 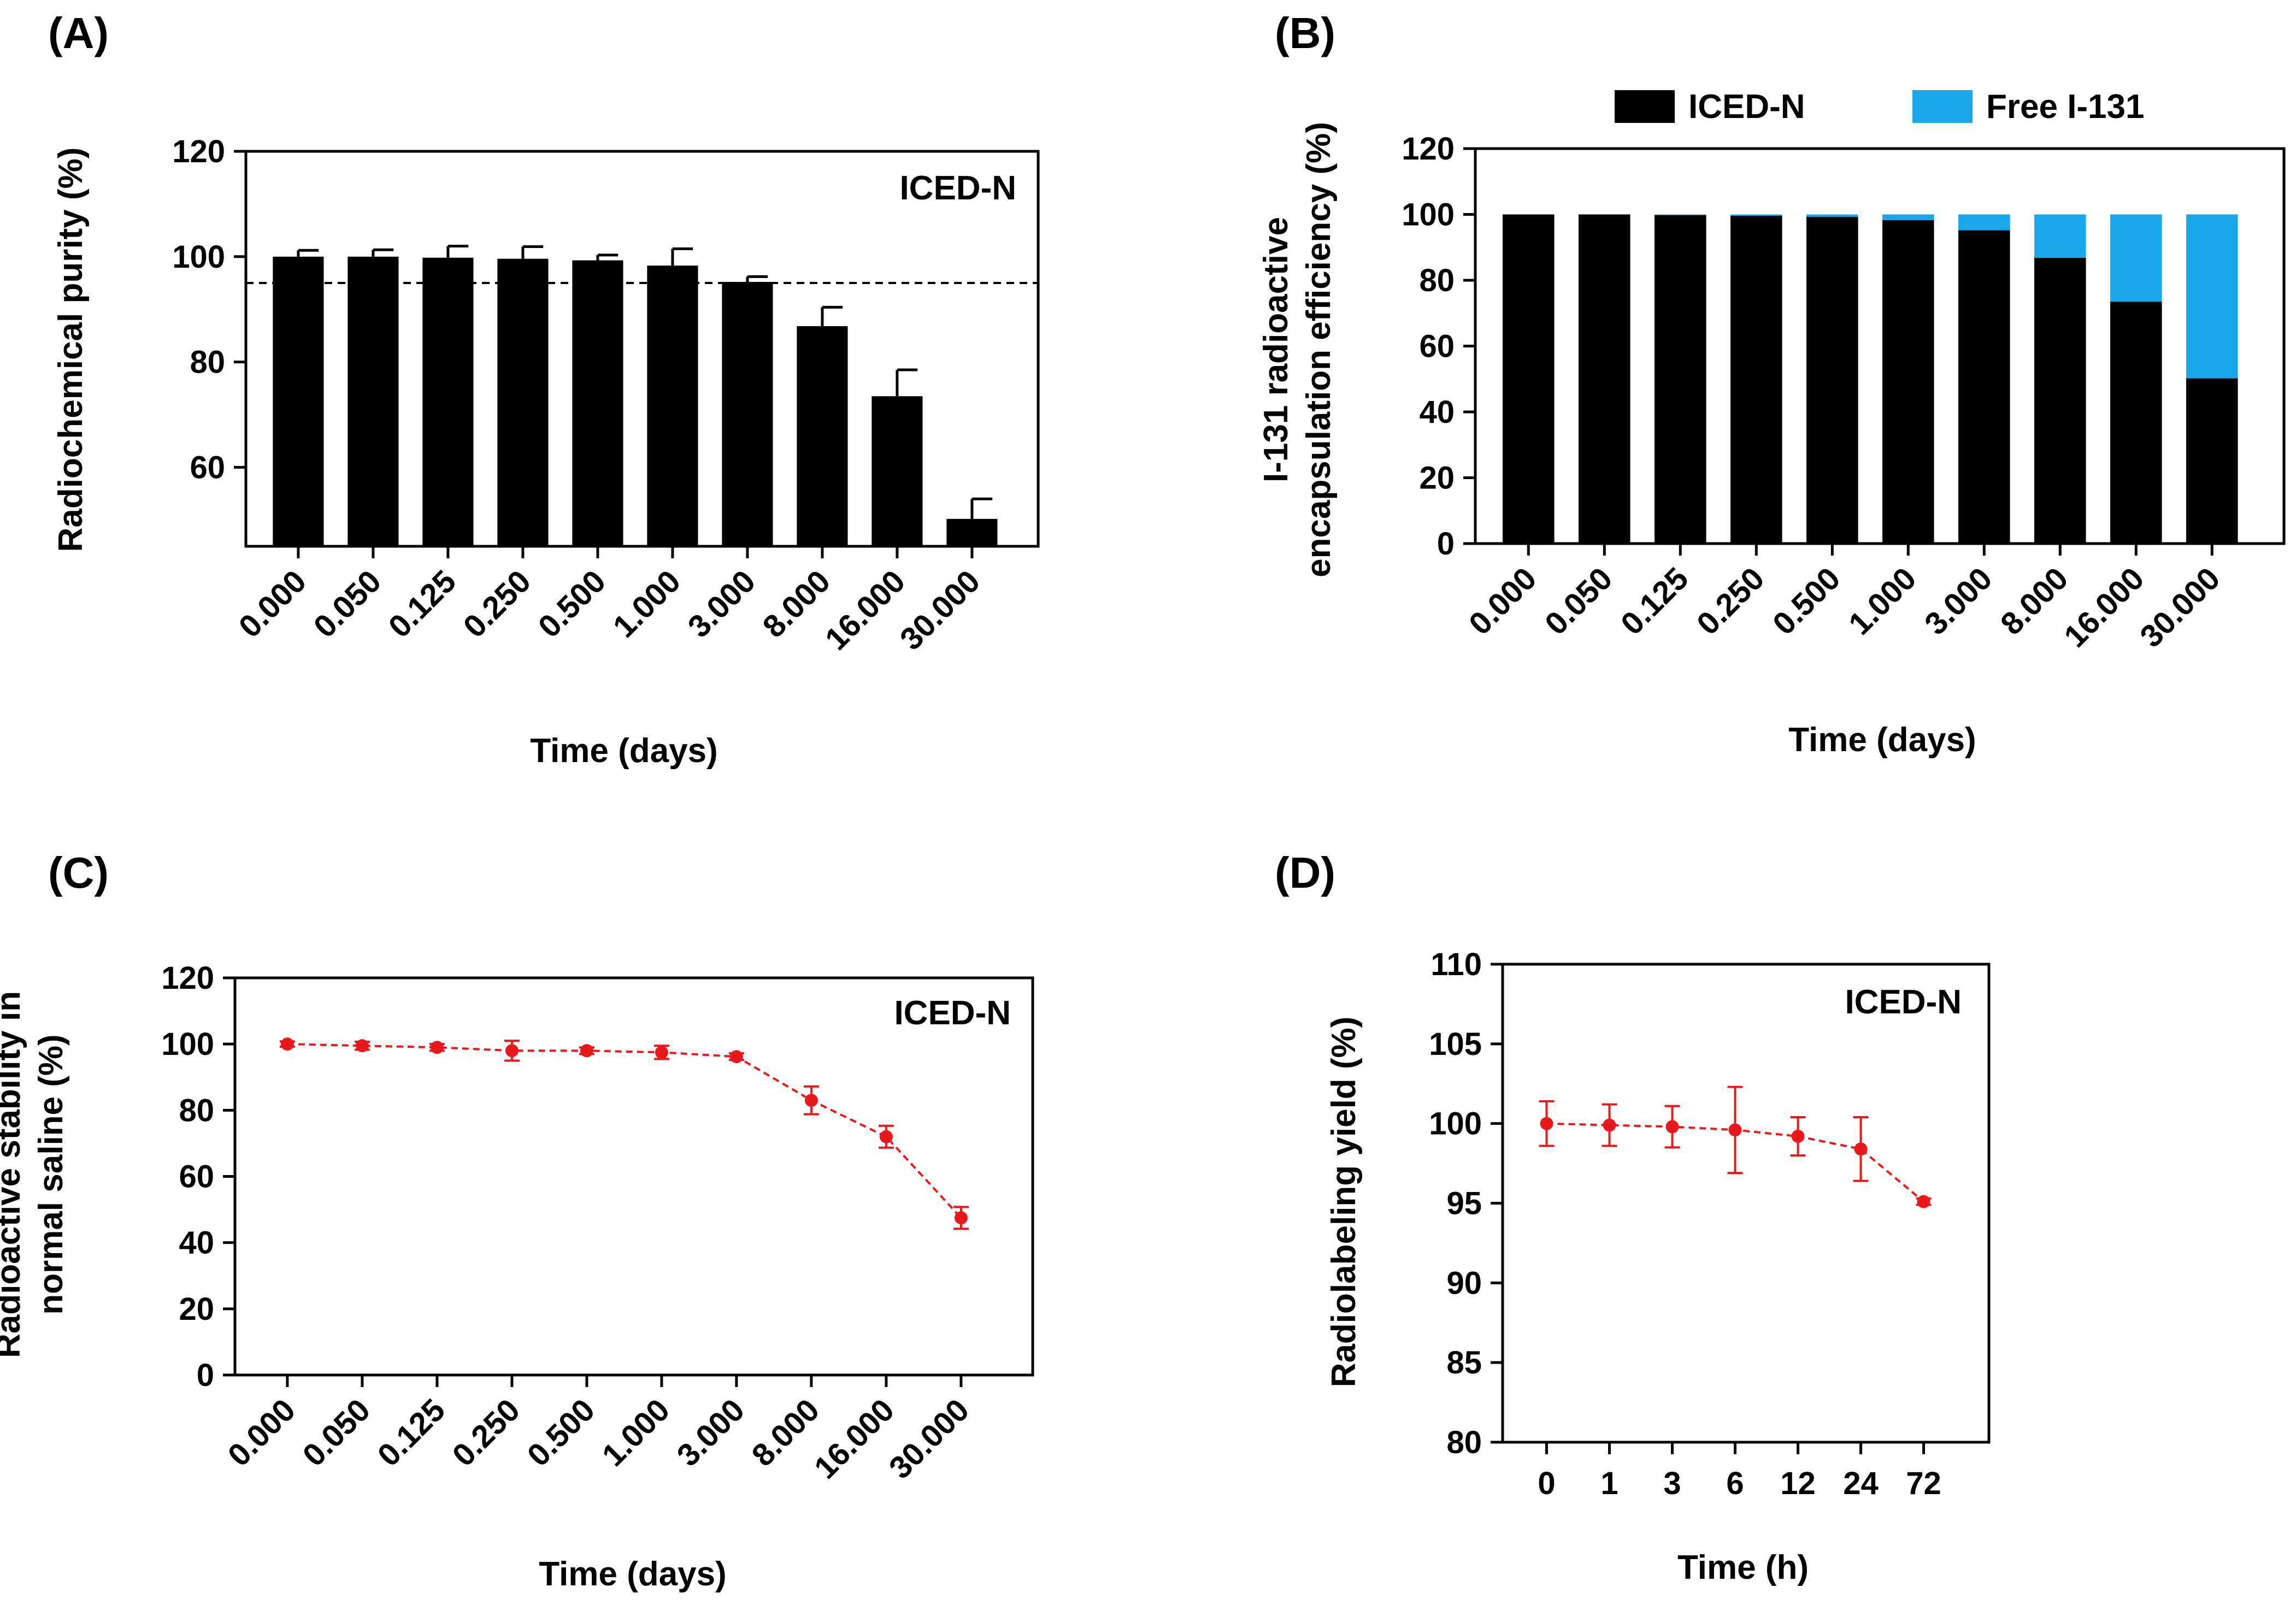 I want to click on y-tick-label: 20, so click(x=1437, y=478).